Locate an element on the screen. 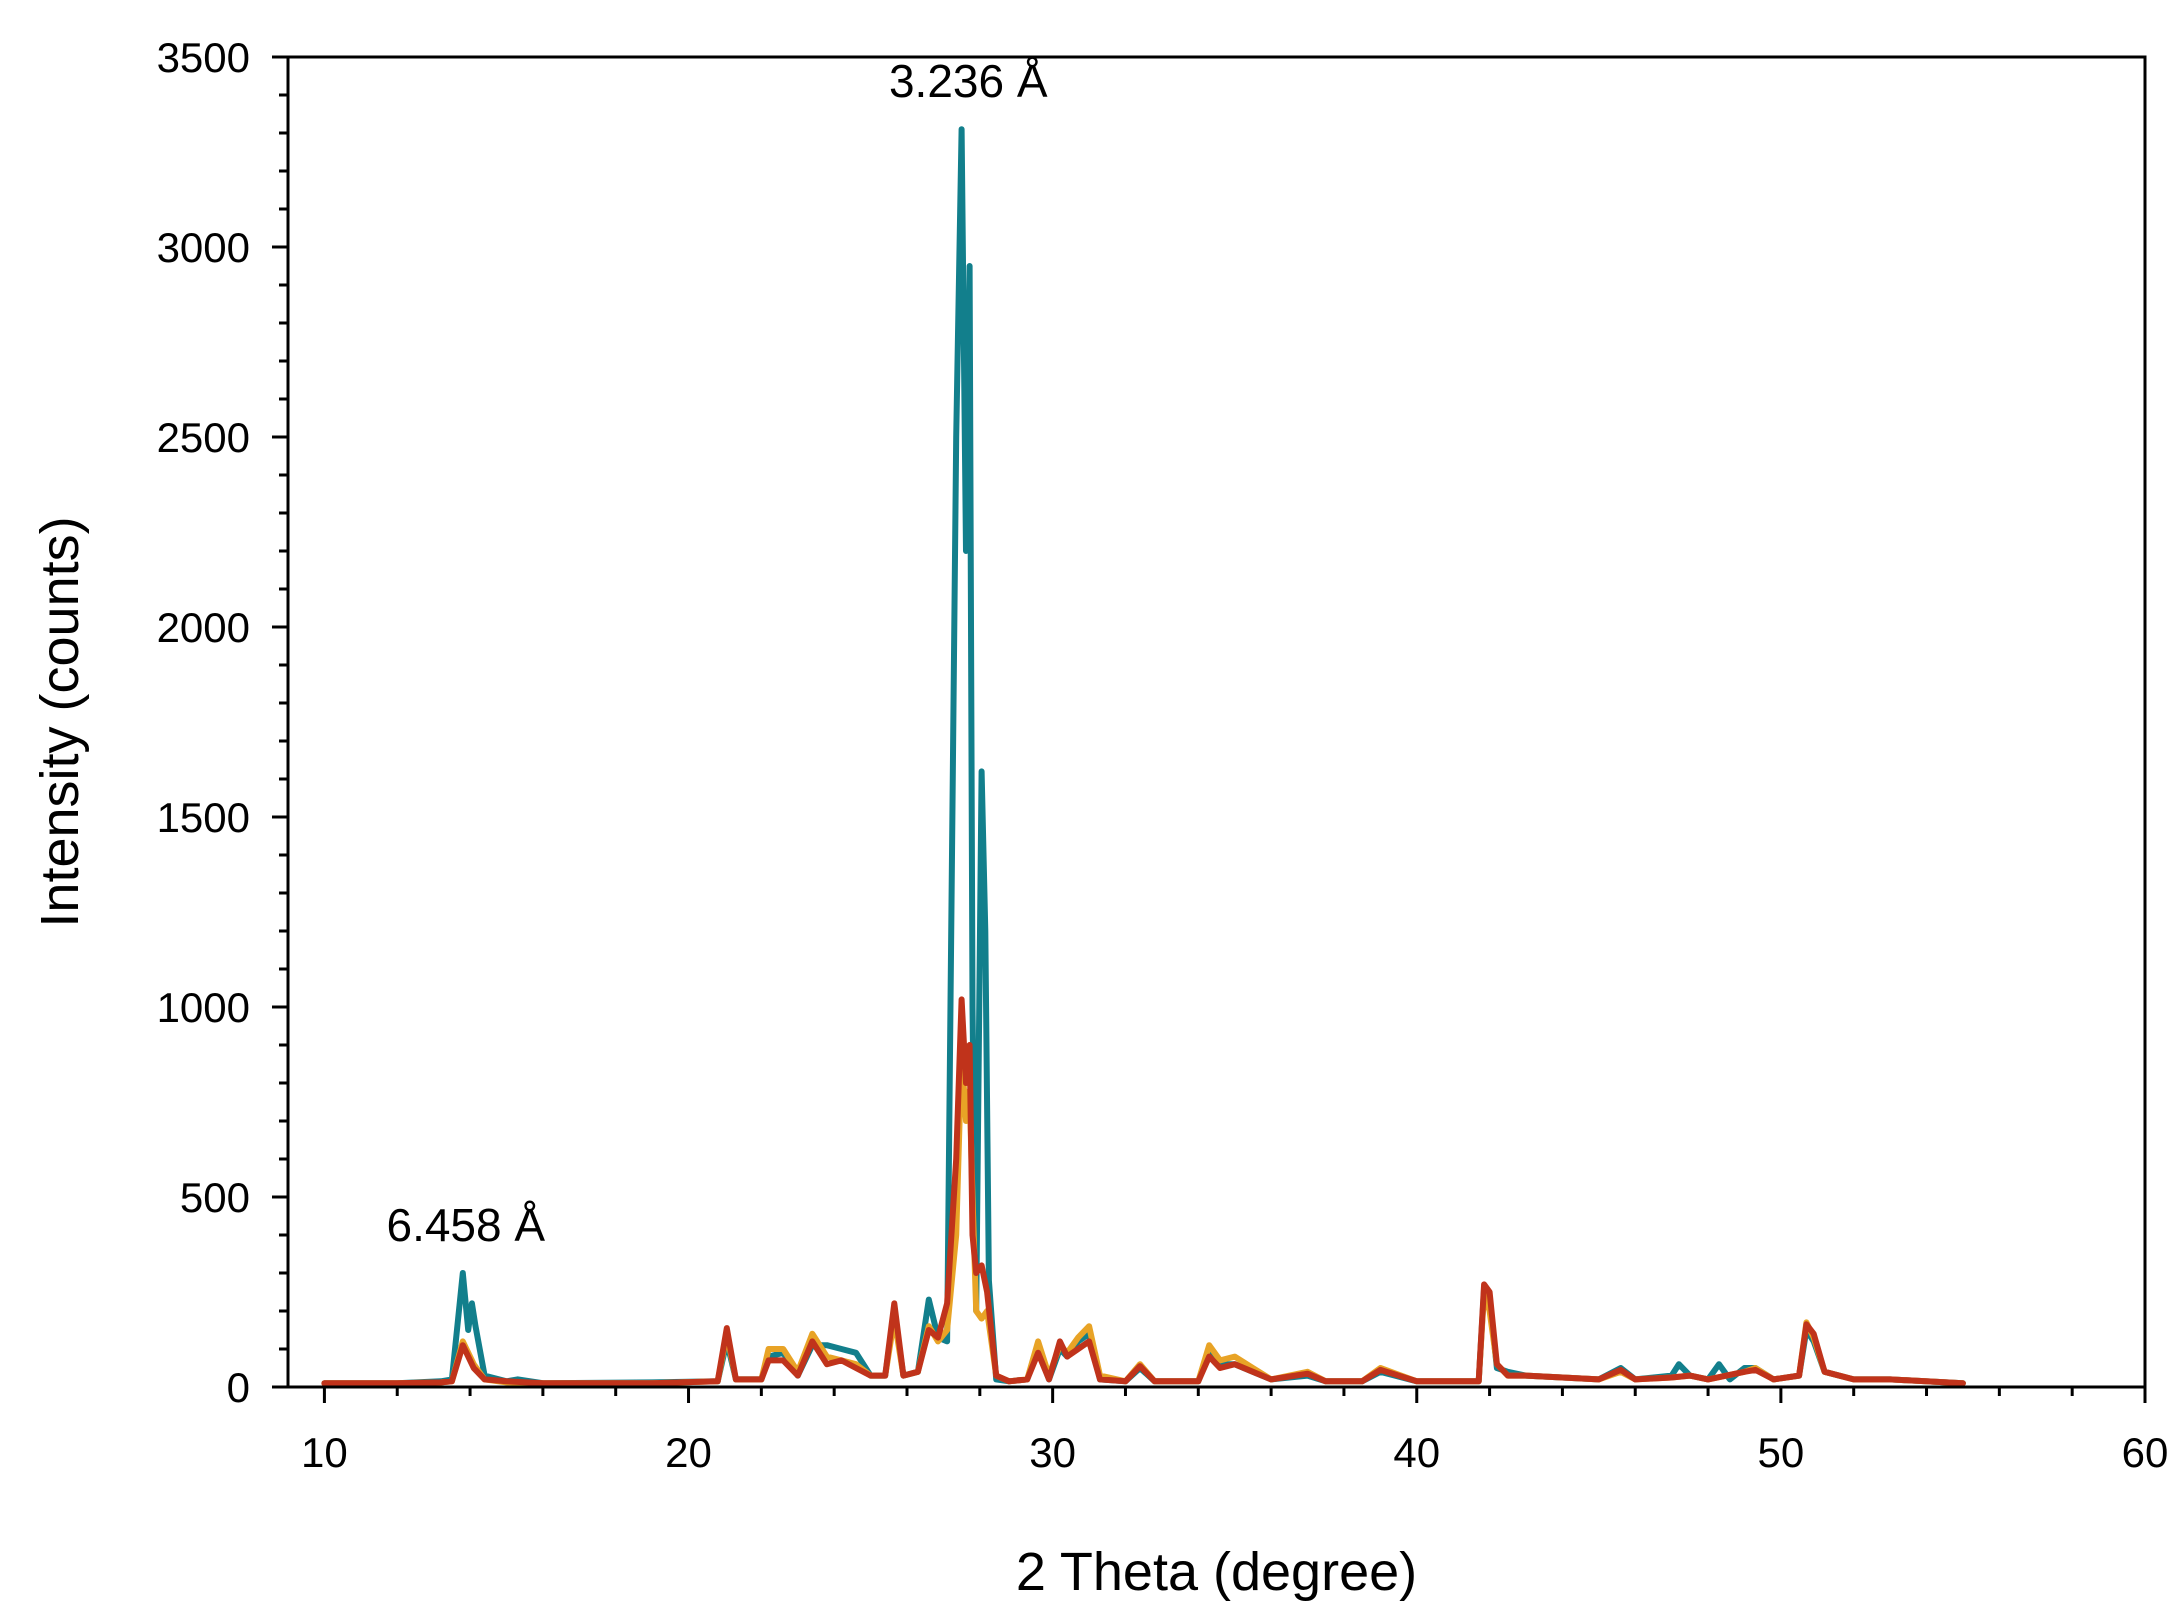 This screenshot has height=1616, width=2184. y-tick-label: 1000 is located at coordinates (203, 1007).